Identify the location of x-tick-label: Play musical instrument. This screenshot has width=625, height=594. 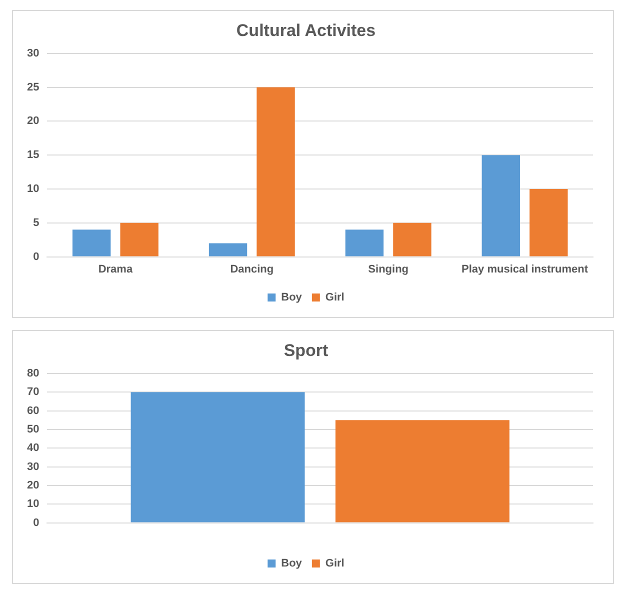
(525, 269).